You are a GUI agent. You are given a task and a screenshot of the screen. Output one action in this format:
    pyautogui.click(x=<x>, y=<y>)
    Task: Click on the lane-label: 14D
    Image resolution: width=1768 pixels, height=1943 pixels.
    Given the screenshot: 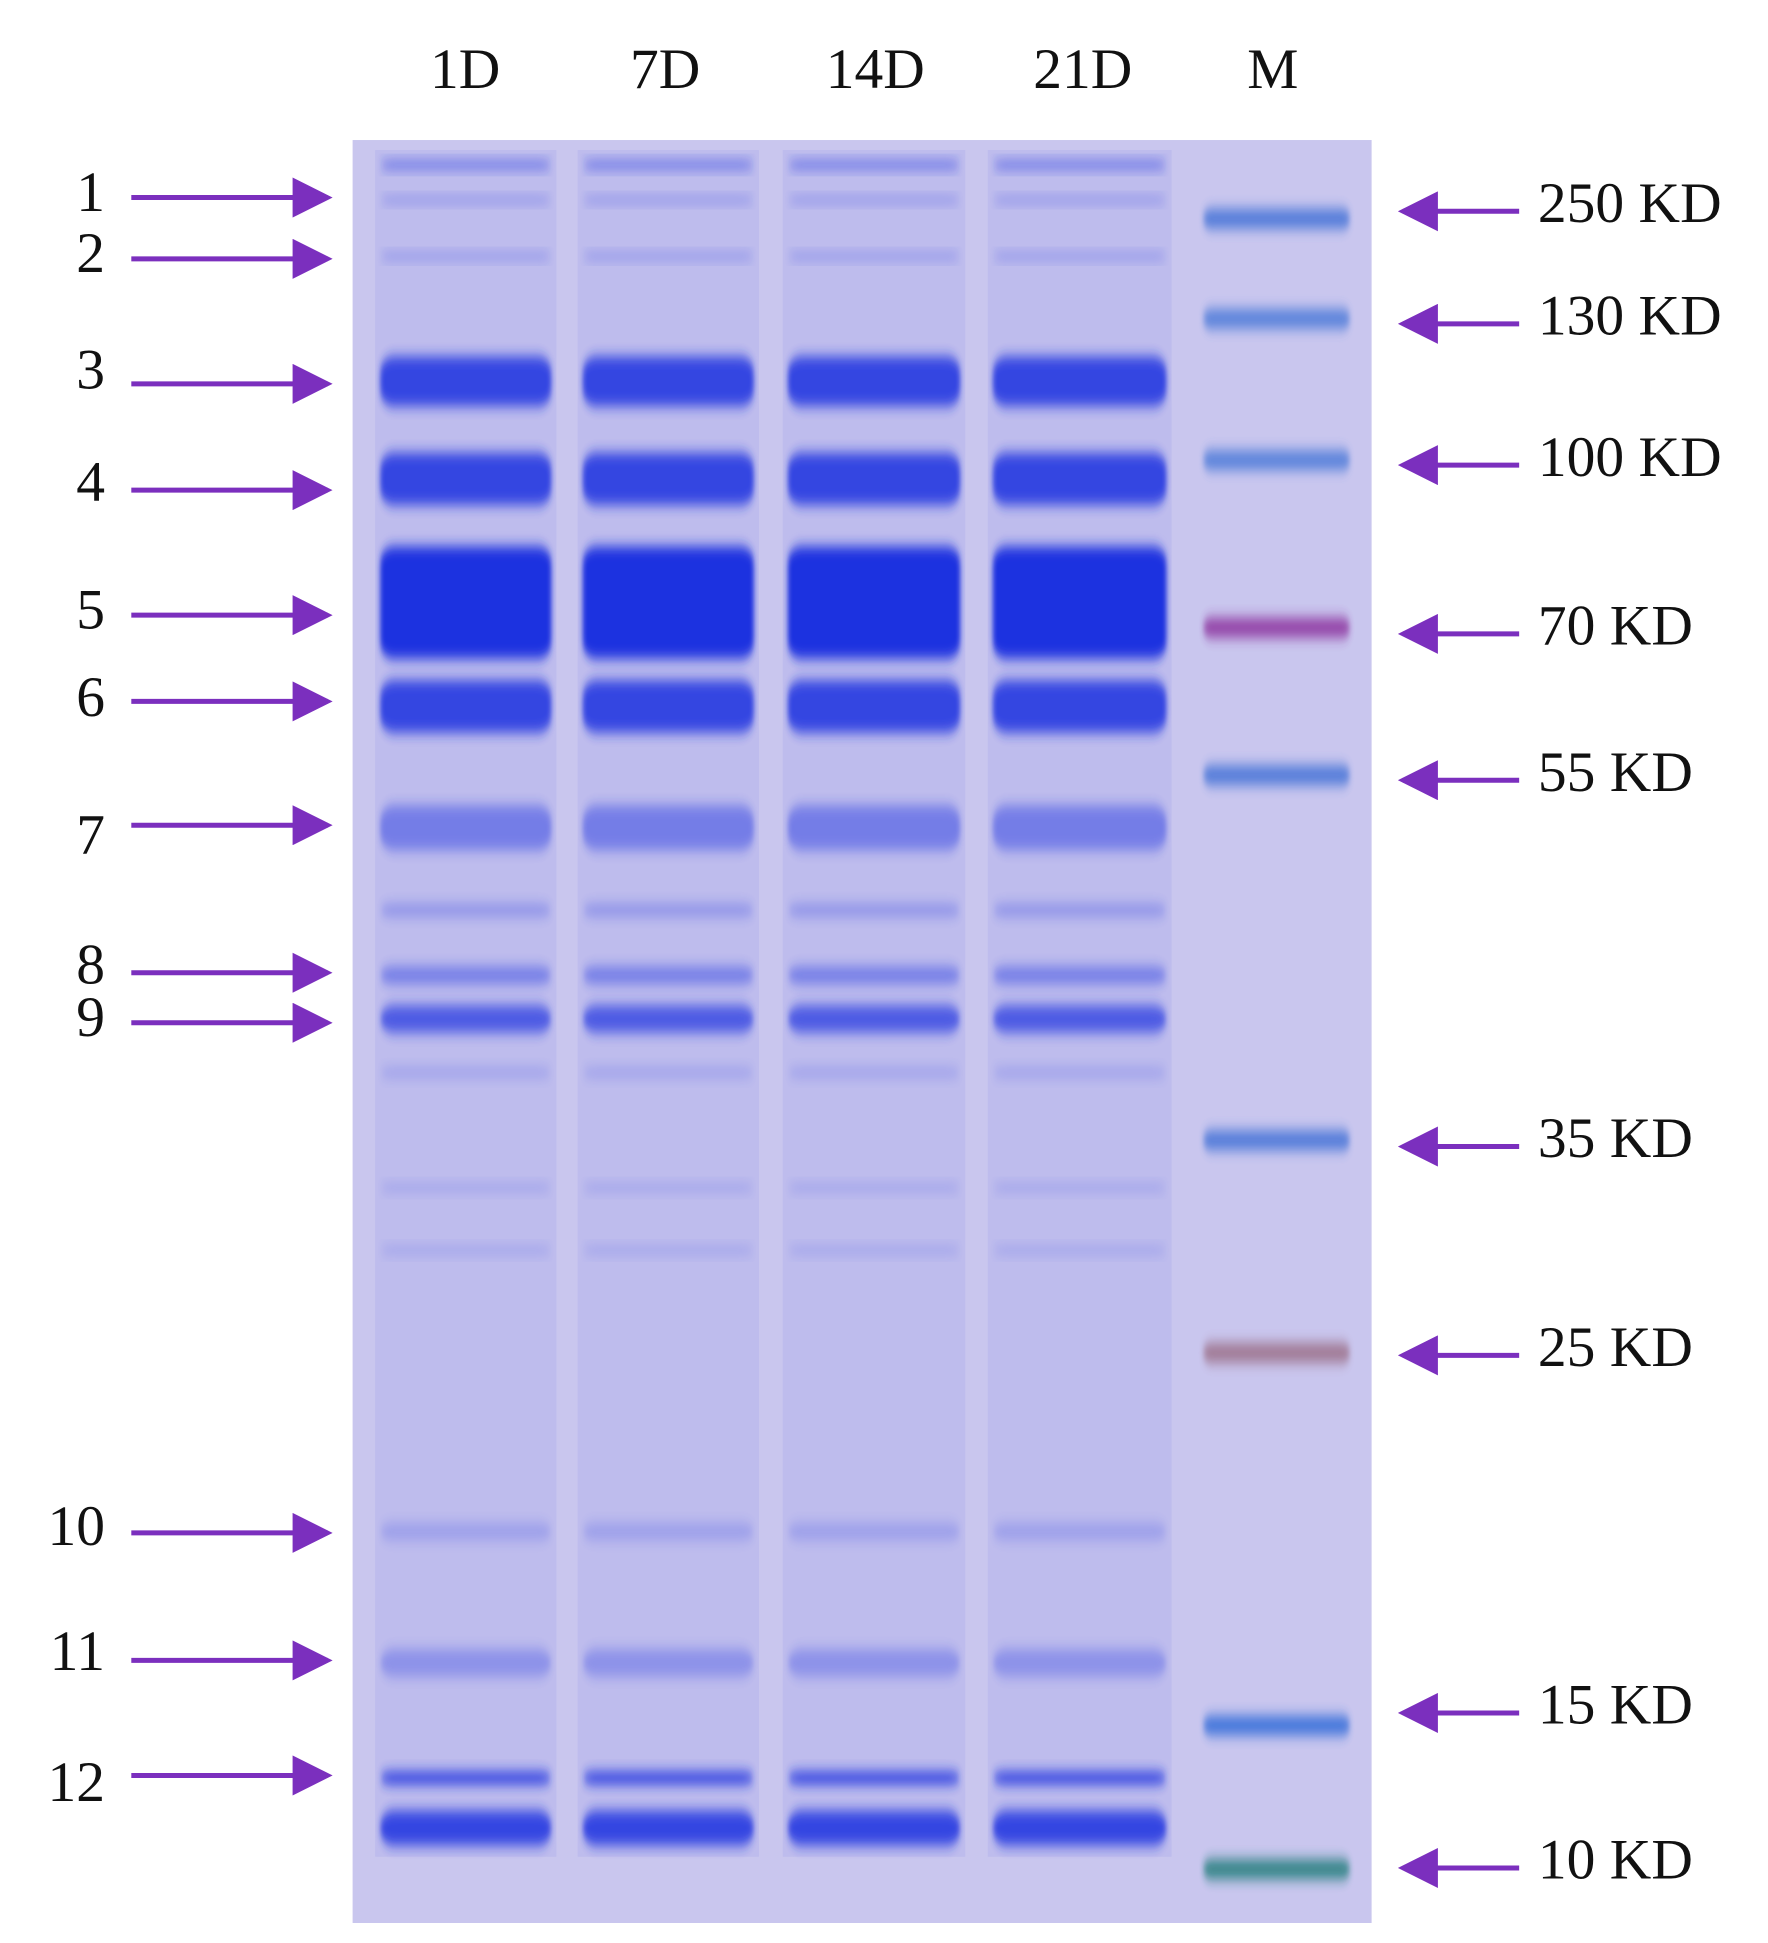 What is the action you would take?
    pyautogui.click(x=875, y=69)
    